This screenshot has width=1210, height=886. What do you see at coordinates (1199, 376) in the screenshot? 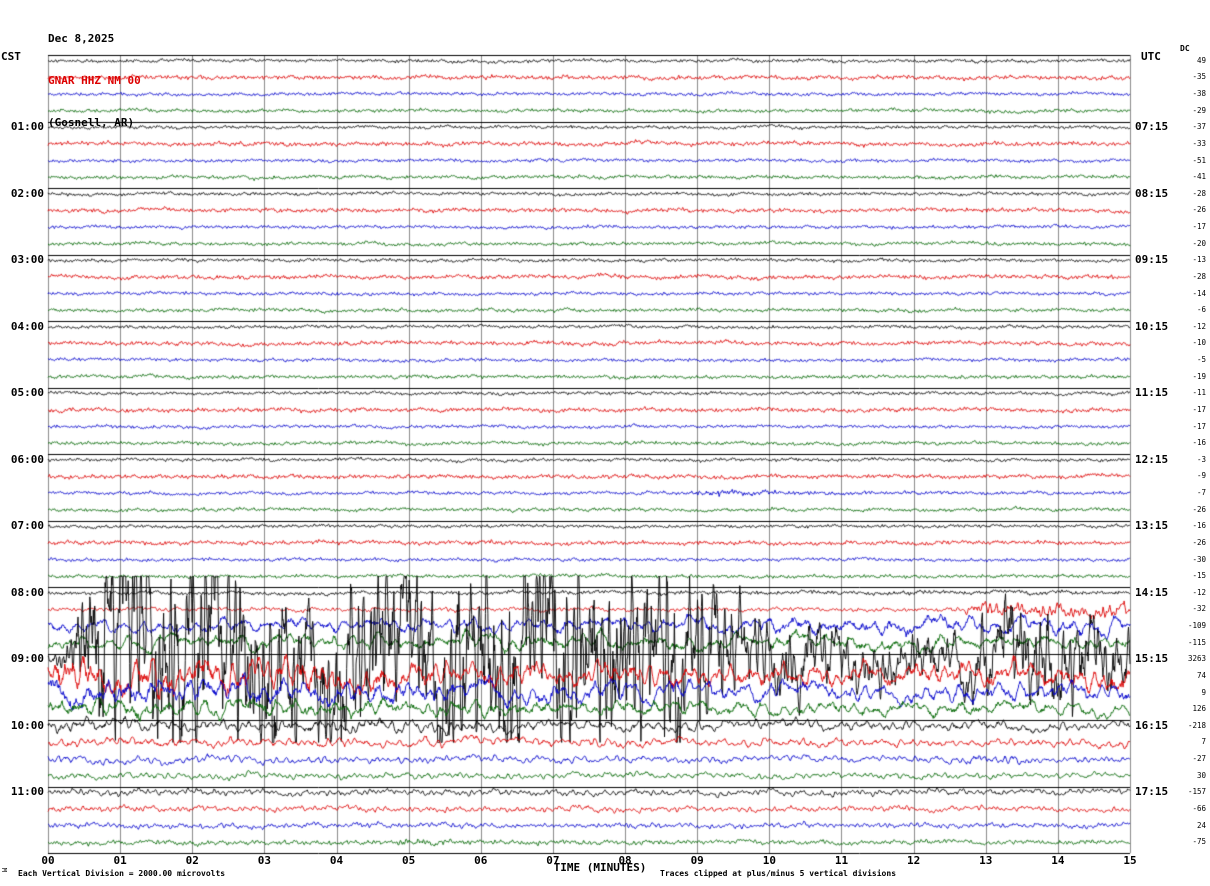
I see `dc-offset-value: -19` at bounding box center [1199, 376].